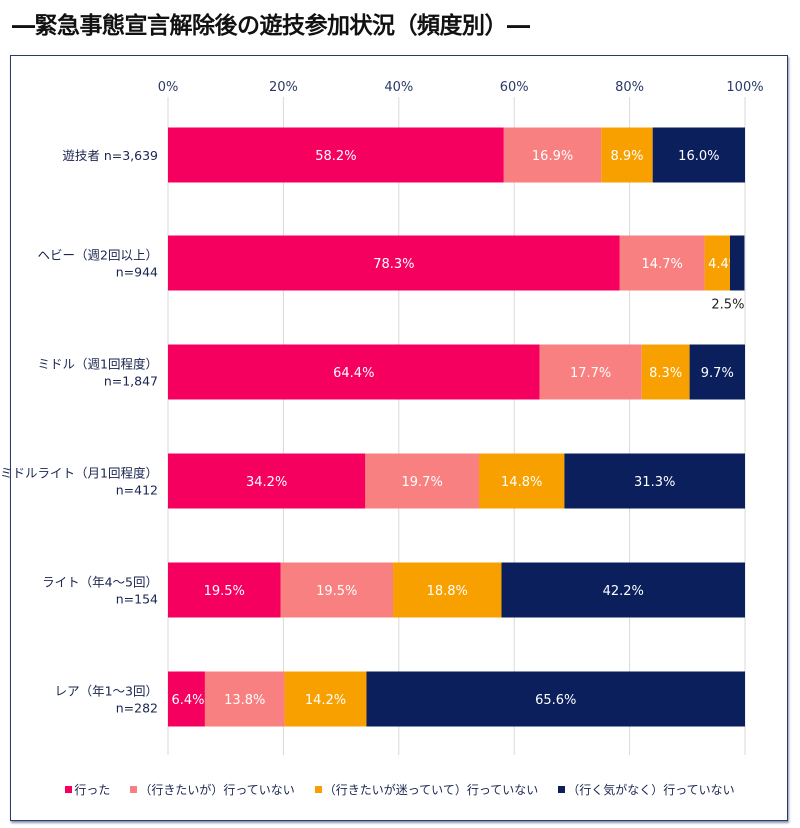 This screenshot has height=828, width=800. I want to click on category-label: n=412, so click(137, 490).